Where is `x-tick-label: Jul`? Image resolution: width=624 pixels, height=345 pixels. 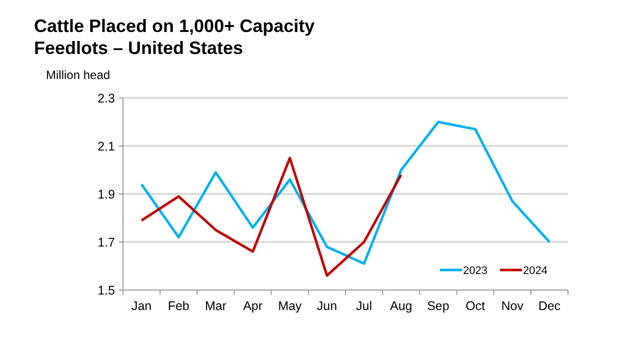
x-tick-label: Jul is located at coordinates (364, 306).